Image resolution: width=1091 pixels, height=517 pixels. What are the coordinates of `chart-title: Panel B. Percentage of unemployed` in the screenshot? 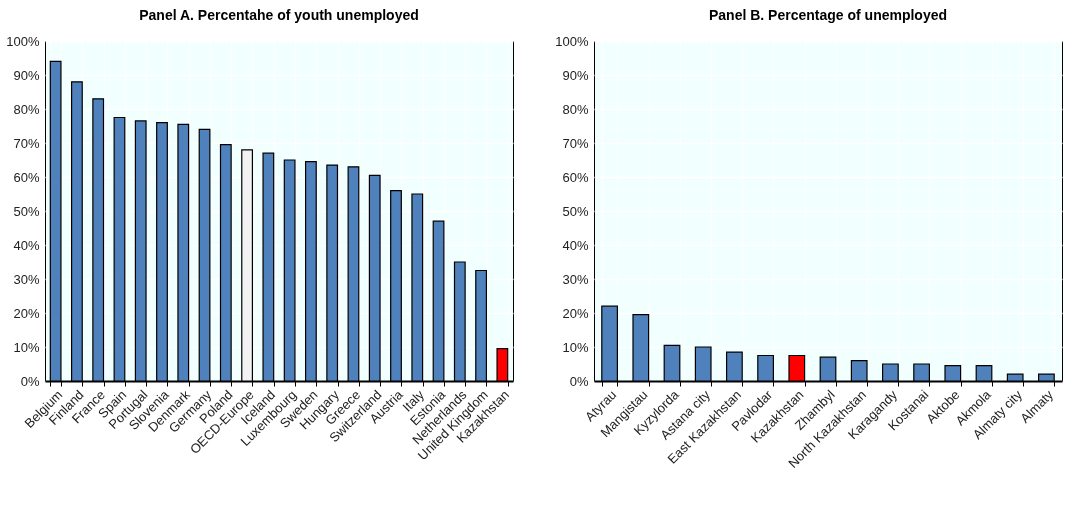 It's located at (828, 15).